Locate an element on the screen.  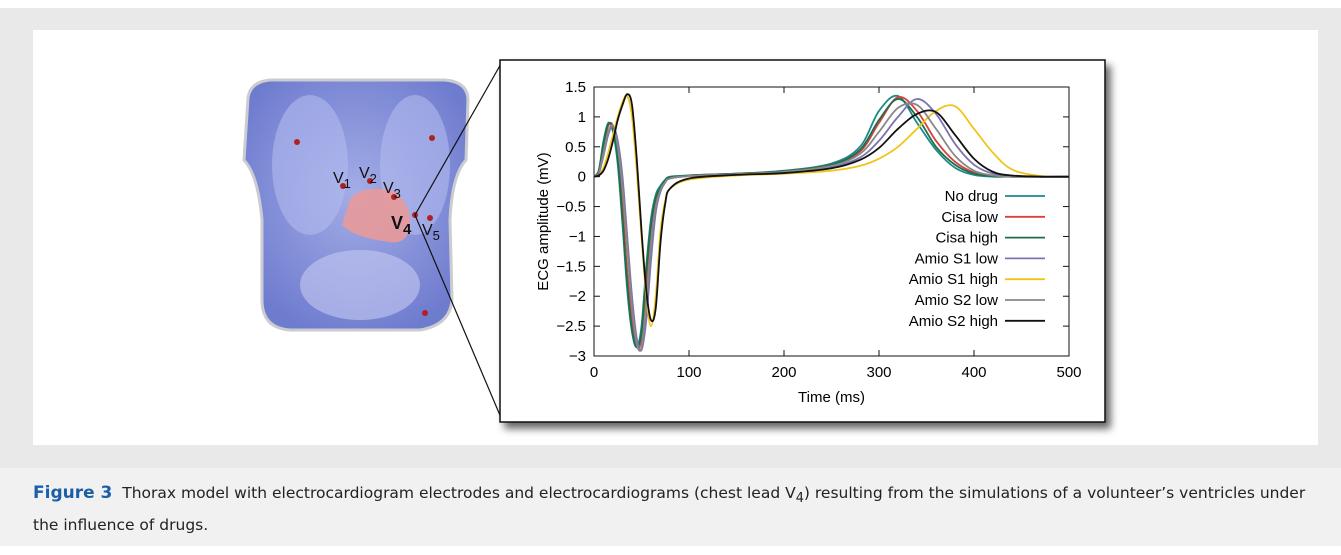
electrode-label: V2 is located at coordinates (368, 175).